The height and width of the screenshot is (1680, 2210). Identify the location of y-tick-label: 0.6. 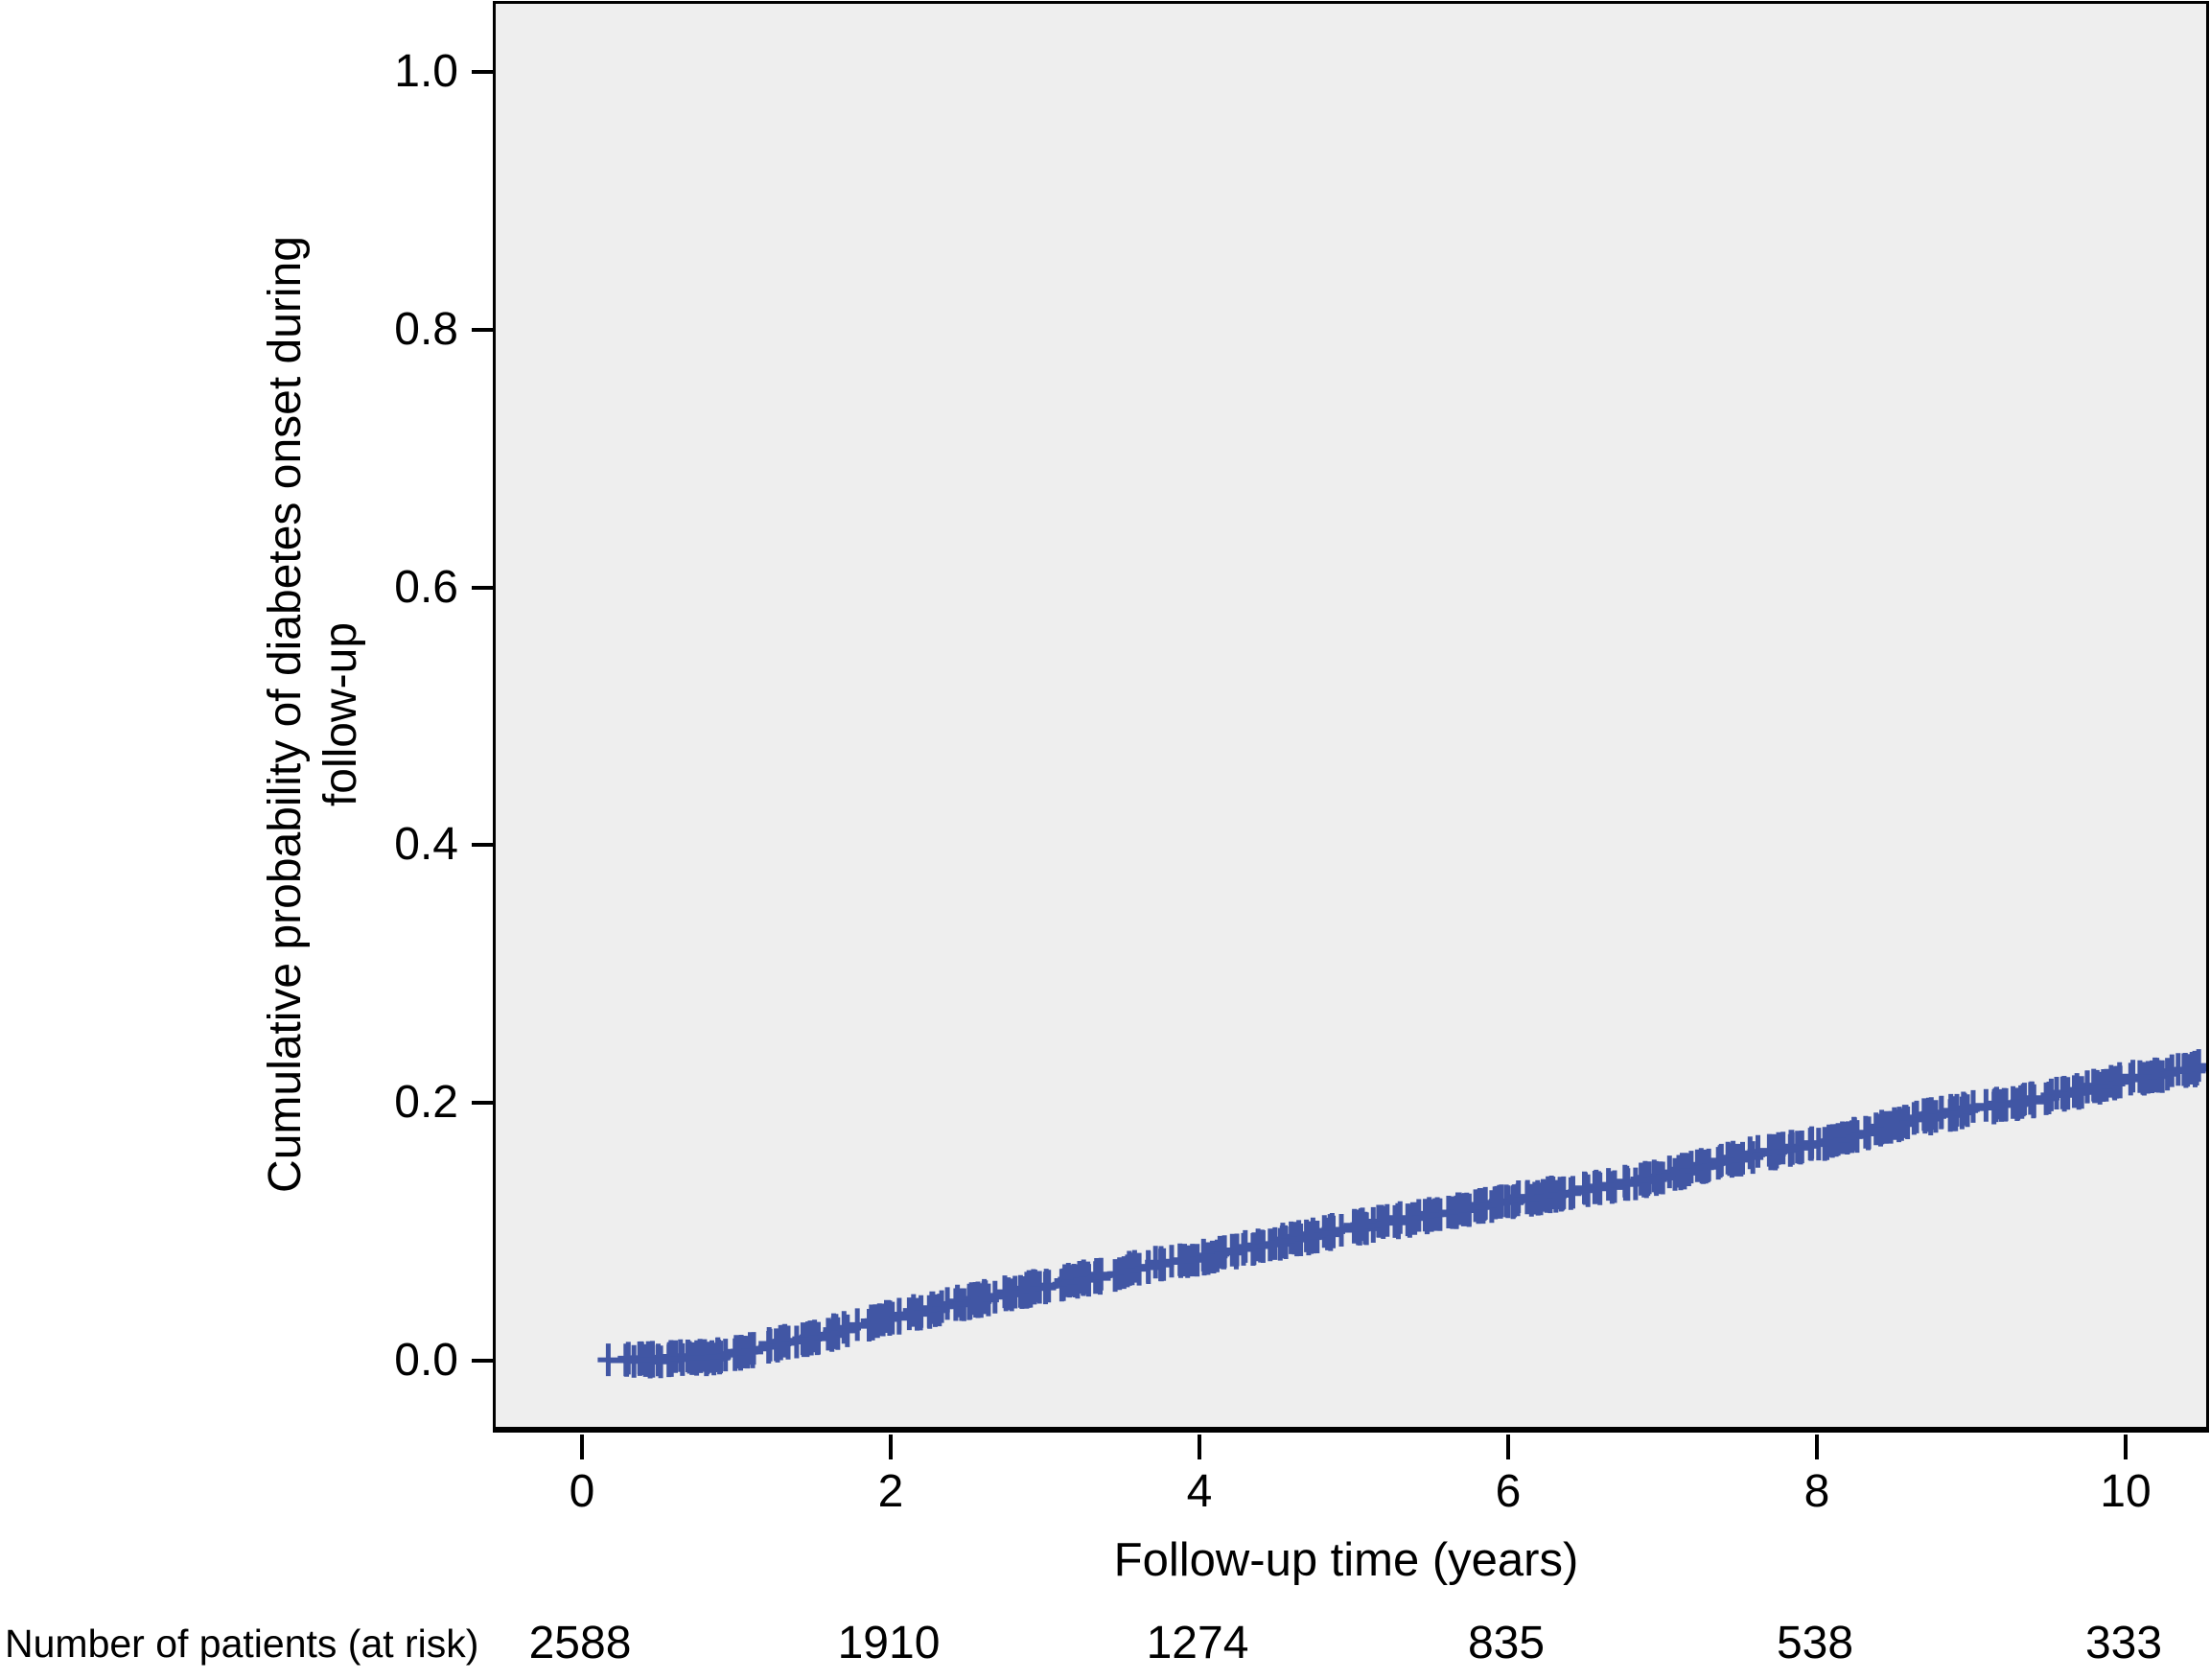
(426, 587).